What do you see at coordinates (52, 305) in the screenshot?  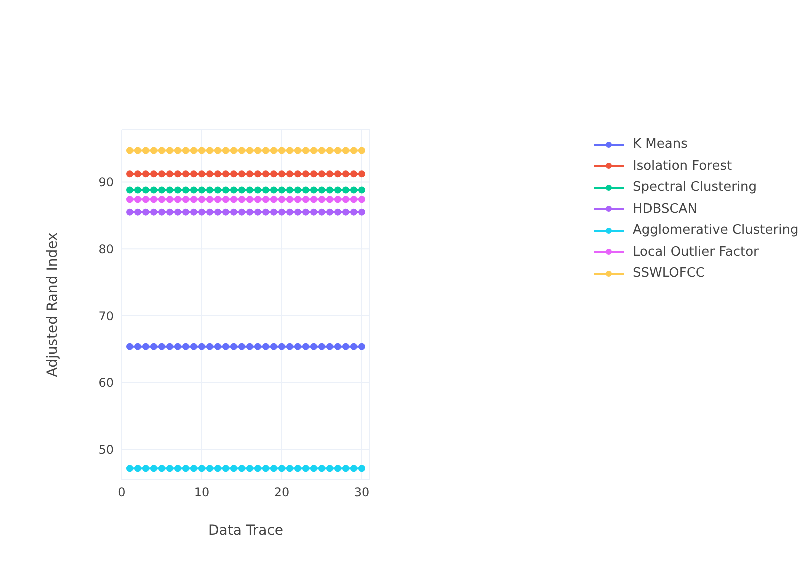 I see `y-axis-title: Adjusted Rand Index` at bounding box center [52, 305].